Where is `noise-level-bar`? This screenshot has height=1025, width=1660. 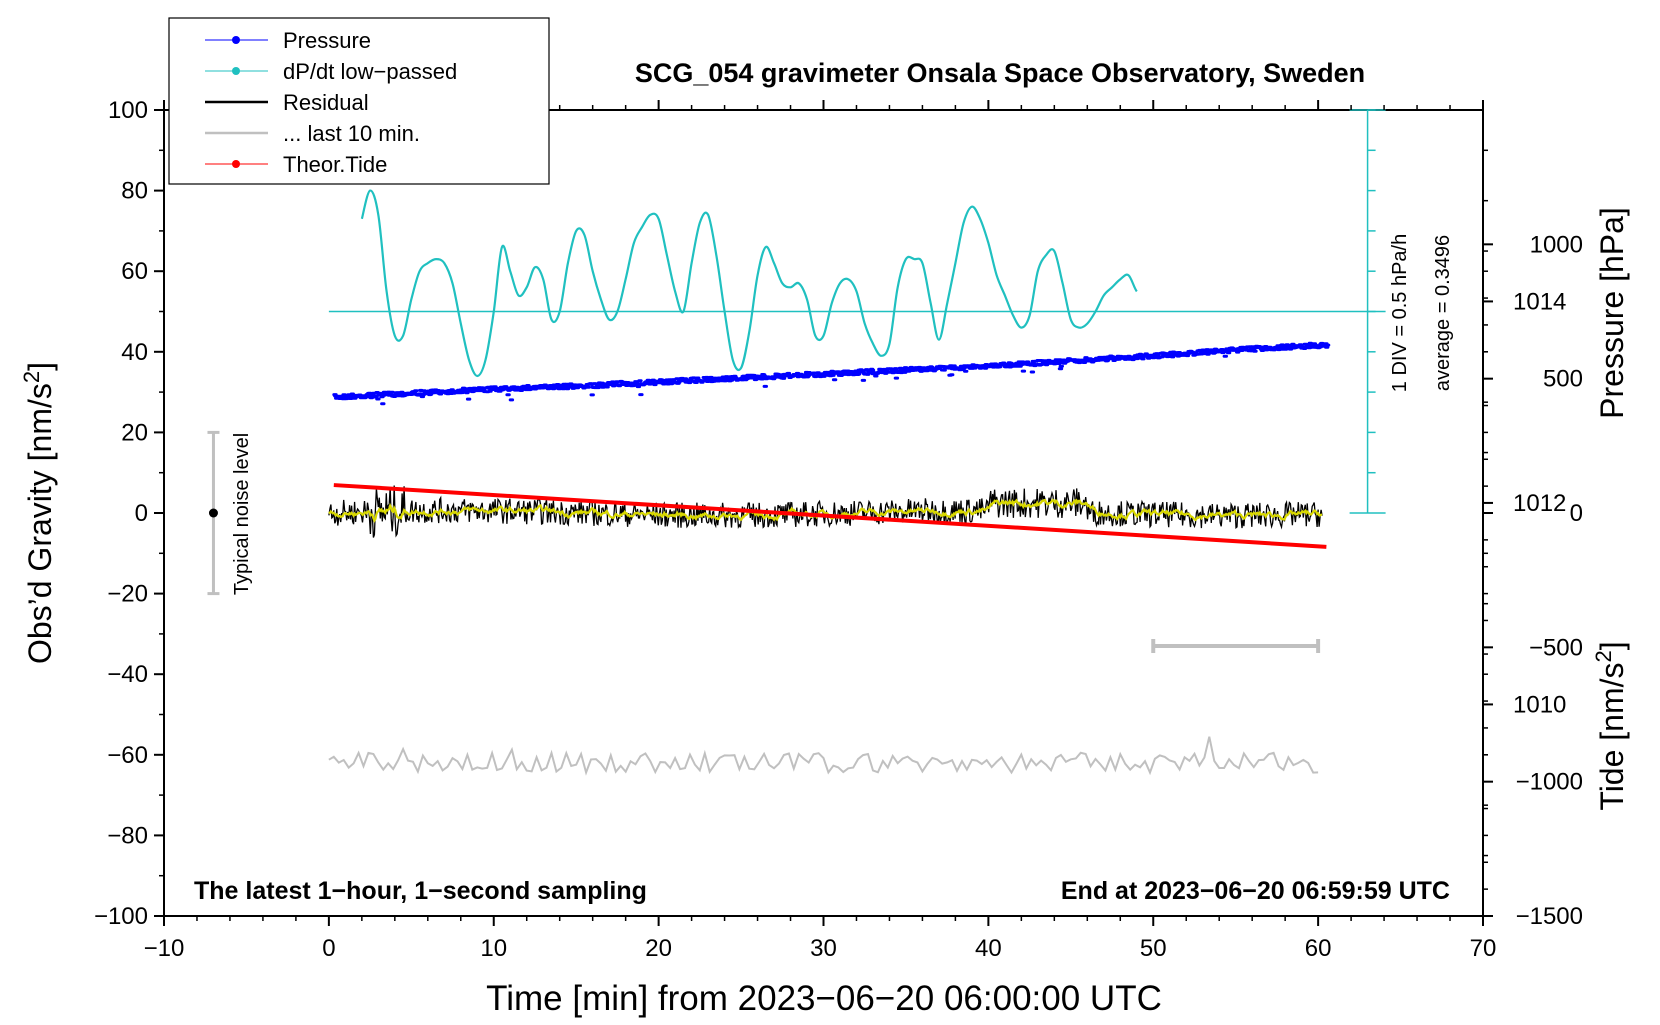 noise-level-bar is located at coordinates (213, 513).